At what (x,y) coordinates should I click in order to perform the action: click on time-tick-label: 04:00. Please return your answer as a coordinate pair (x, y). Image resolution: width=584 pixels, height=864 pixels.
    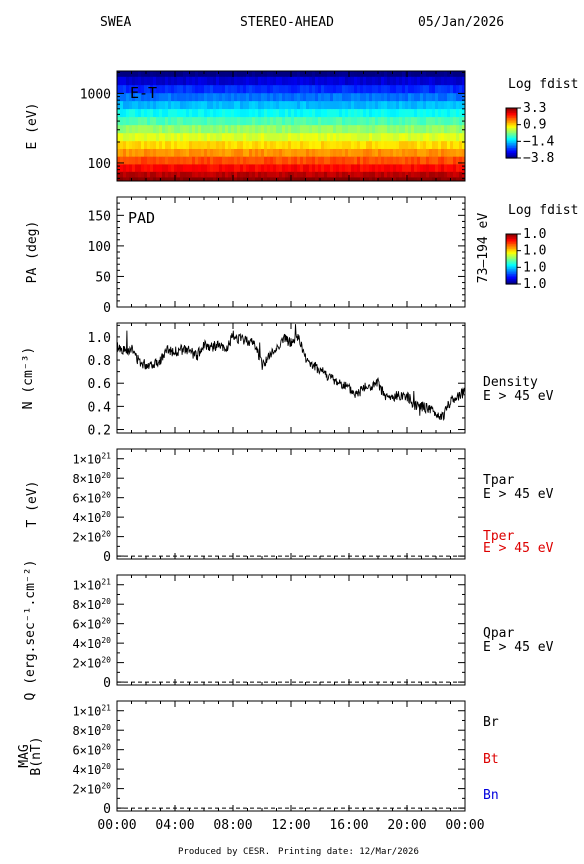
    Looking at the image, I should click on (174, 825).